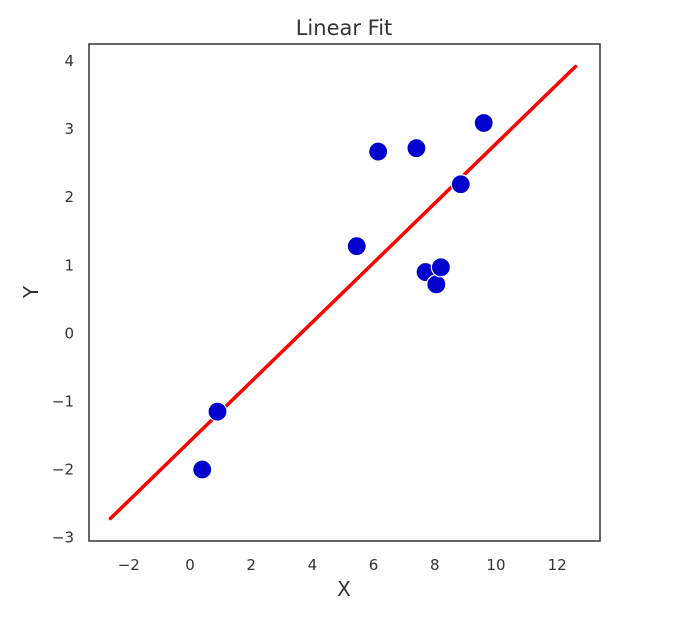  I want to click on x-tick-label: 10, so click(495, 565).